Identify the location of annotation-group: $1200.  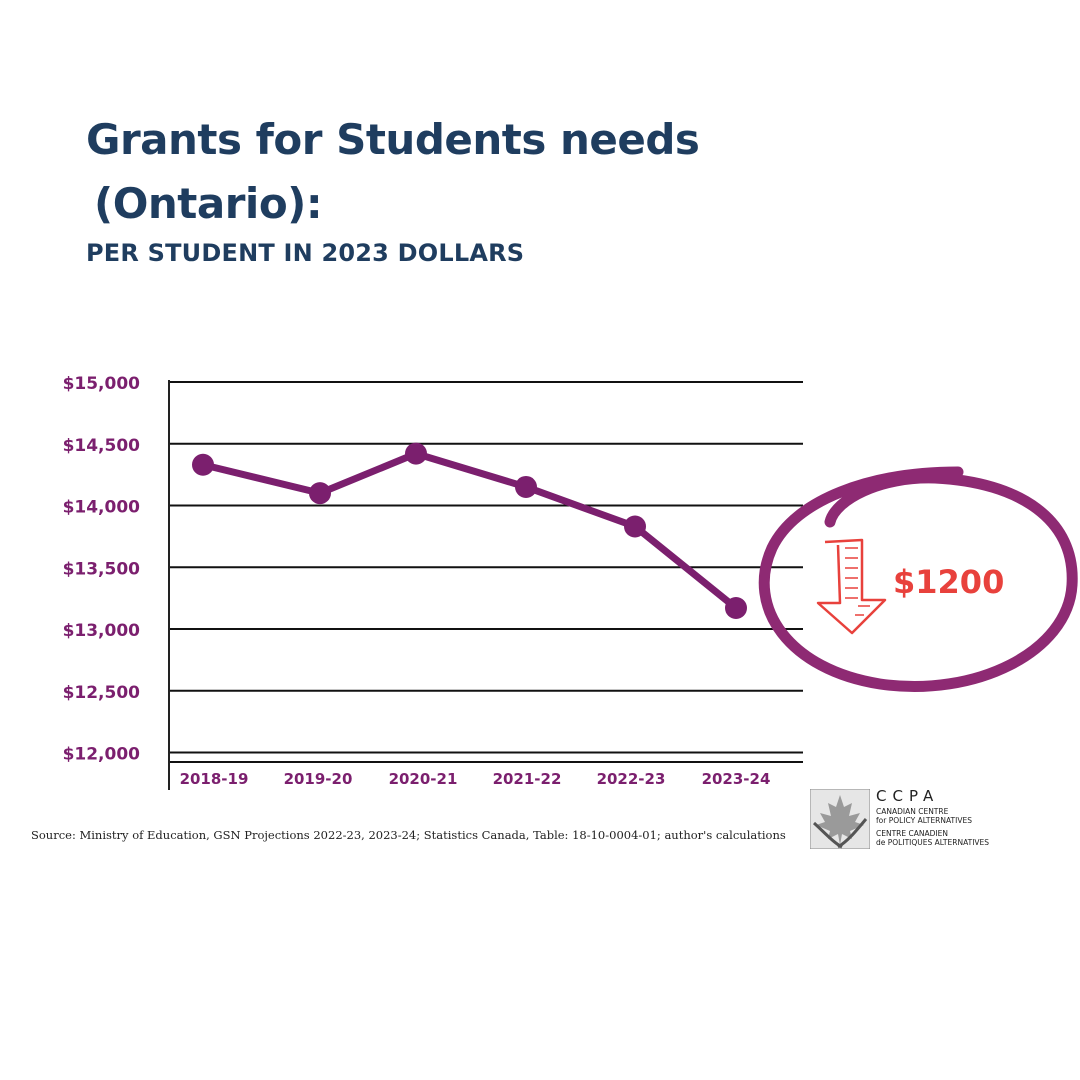
(918, 579).